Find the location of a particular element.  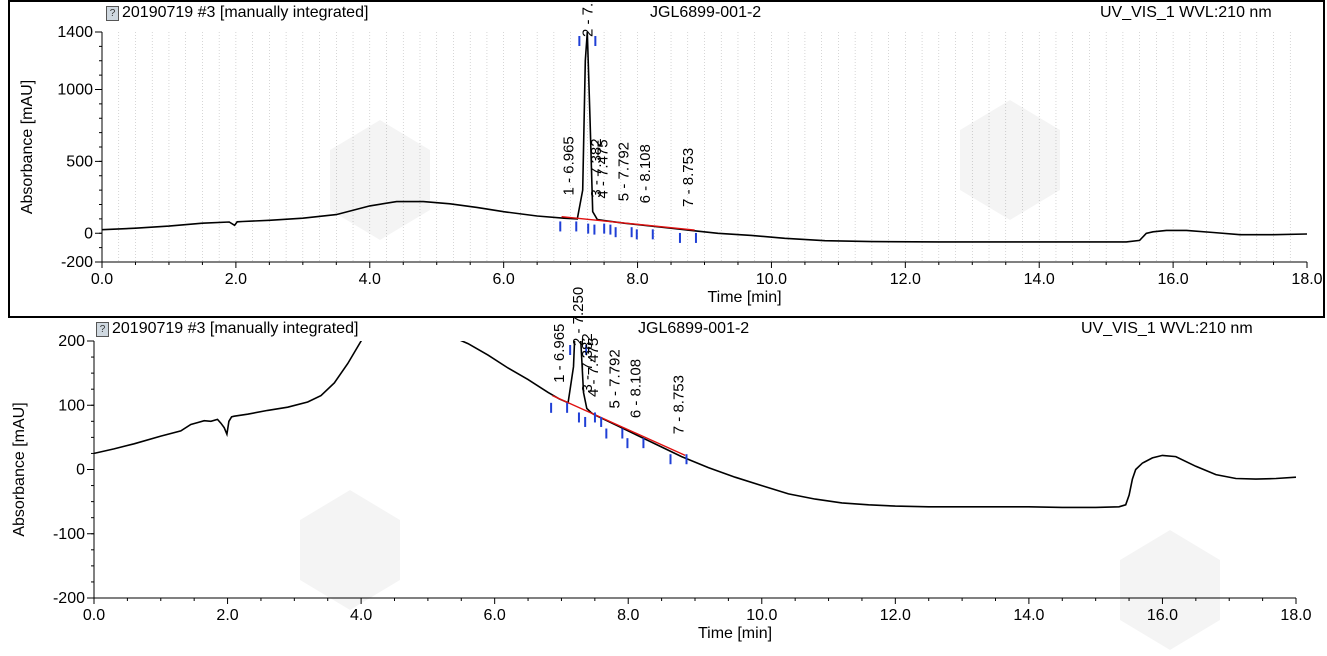

y-tick-label: 1400 is located at coordinates (75, 32).